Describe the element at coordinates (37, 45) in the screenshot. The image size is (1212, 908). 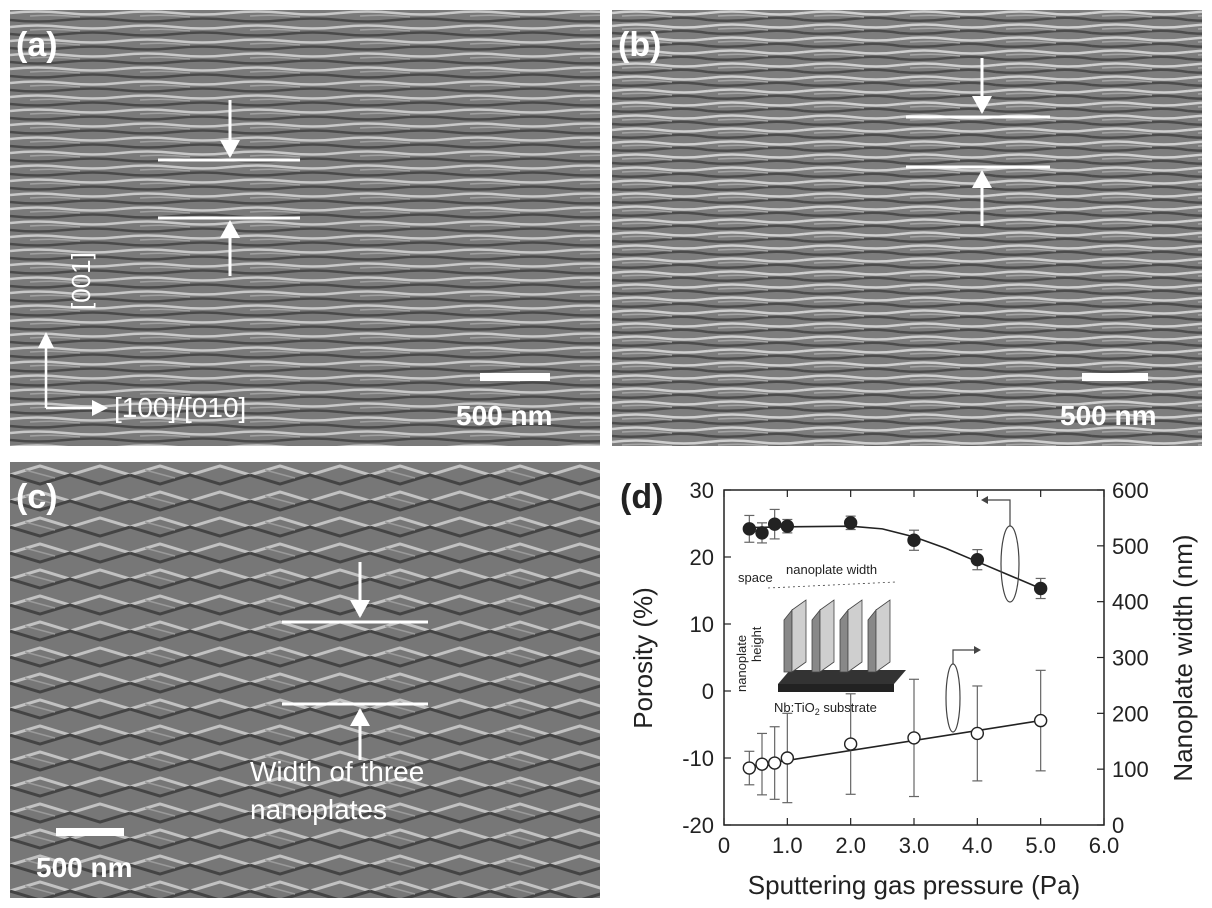
I see `panel-a-label: (a)` at that location.